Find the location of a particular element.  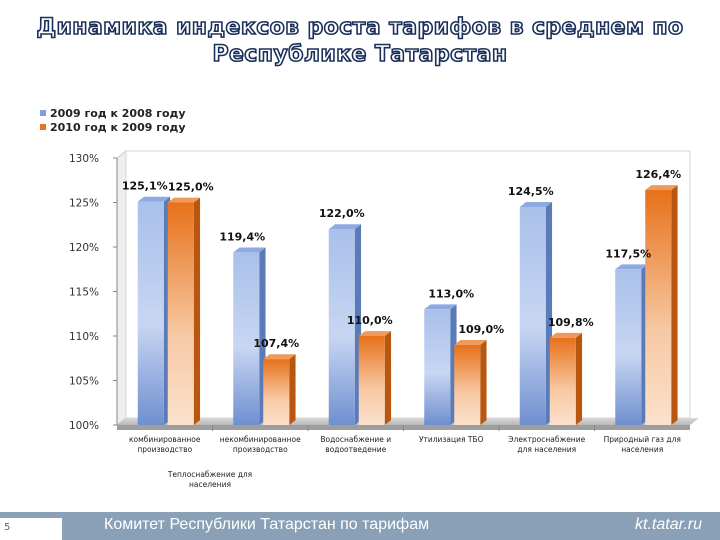

footer-organization: Комитет Республики Татарстан по тарифам is located at coordinates (267, 524).